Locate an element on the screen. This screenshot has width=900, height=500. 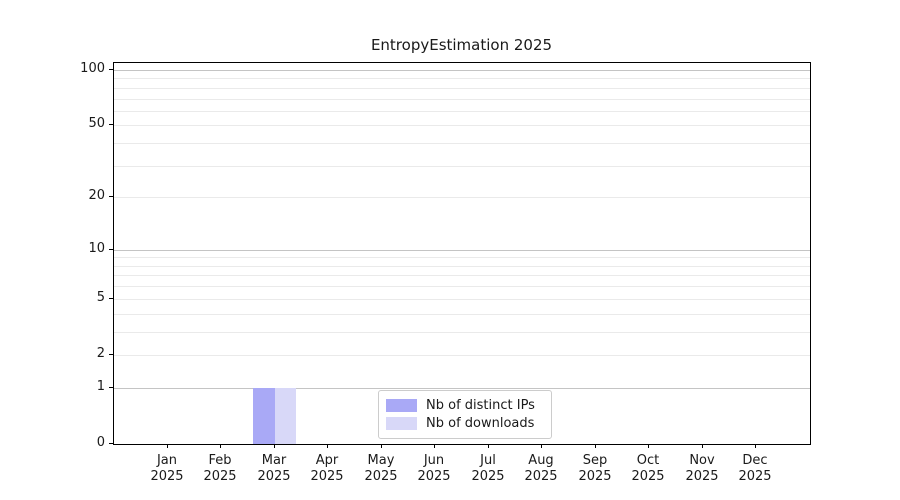
y-tick-label-20: 20 is located at coordinates (96, 195).